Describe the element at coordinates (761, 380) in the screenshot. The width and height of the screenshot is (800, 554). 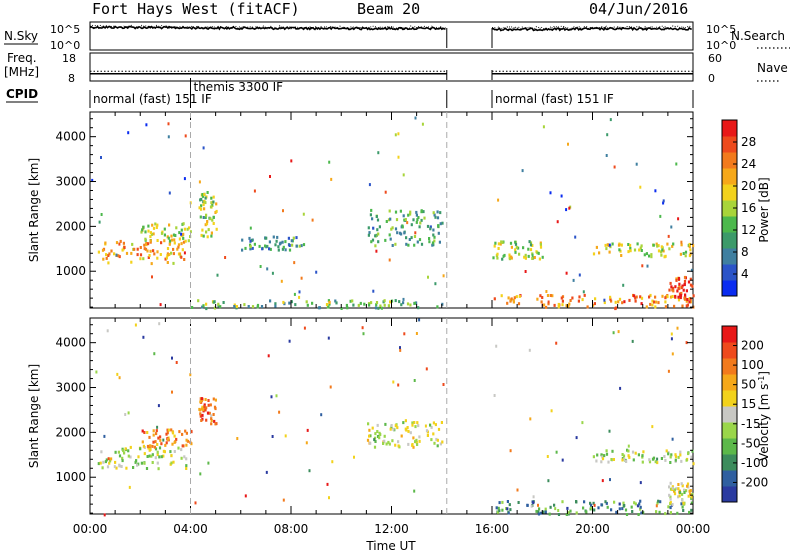
I see `velocity-colorbar-label-exponent: -1` at that location.